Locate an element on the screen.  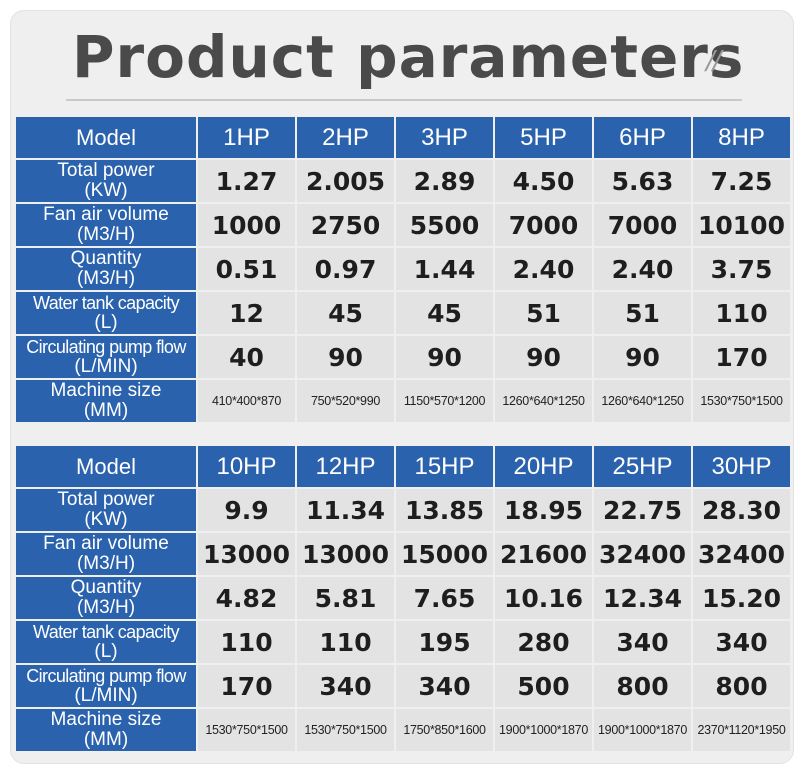
spec-row: Water tank capacity (L) 110 110 195 280 340 340 is located at coordinates (403, 642).